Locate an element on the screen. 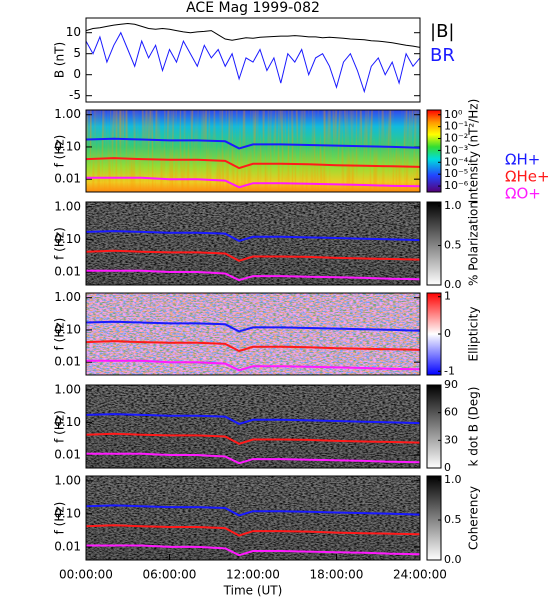 The image size is (550, 600). panel: -1 0 1 Ellipticity 0.01 0.10 1.00 f (Hz) is located at coordinates (267, 334).